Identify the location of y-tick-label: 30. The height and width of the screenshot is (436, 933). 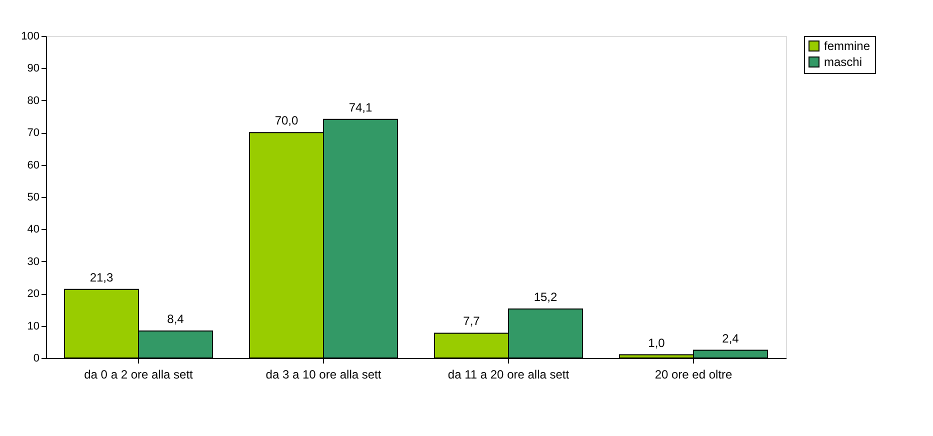
(33, 262).